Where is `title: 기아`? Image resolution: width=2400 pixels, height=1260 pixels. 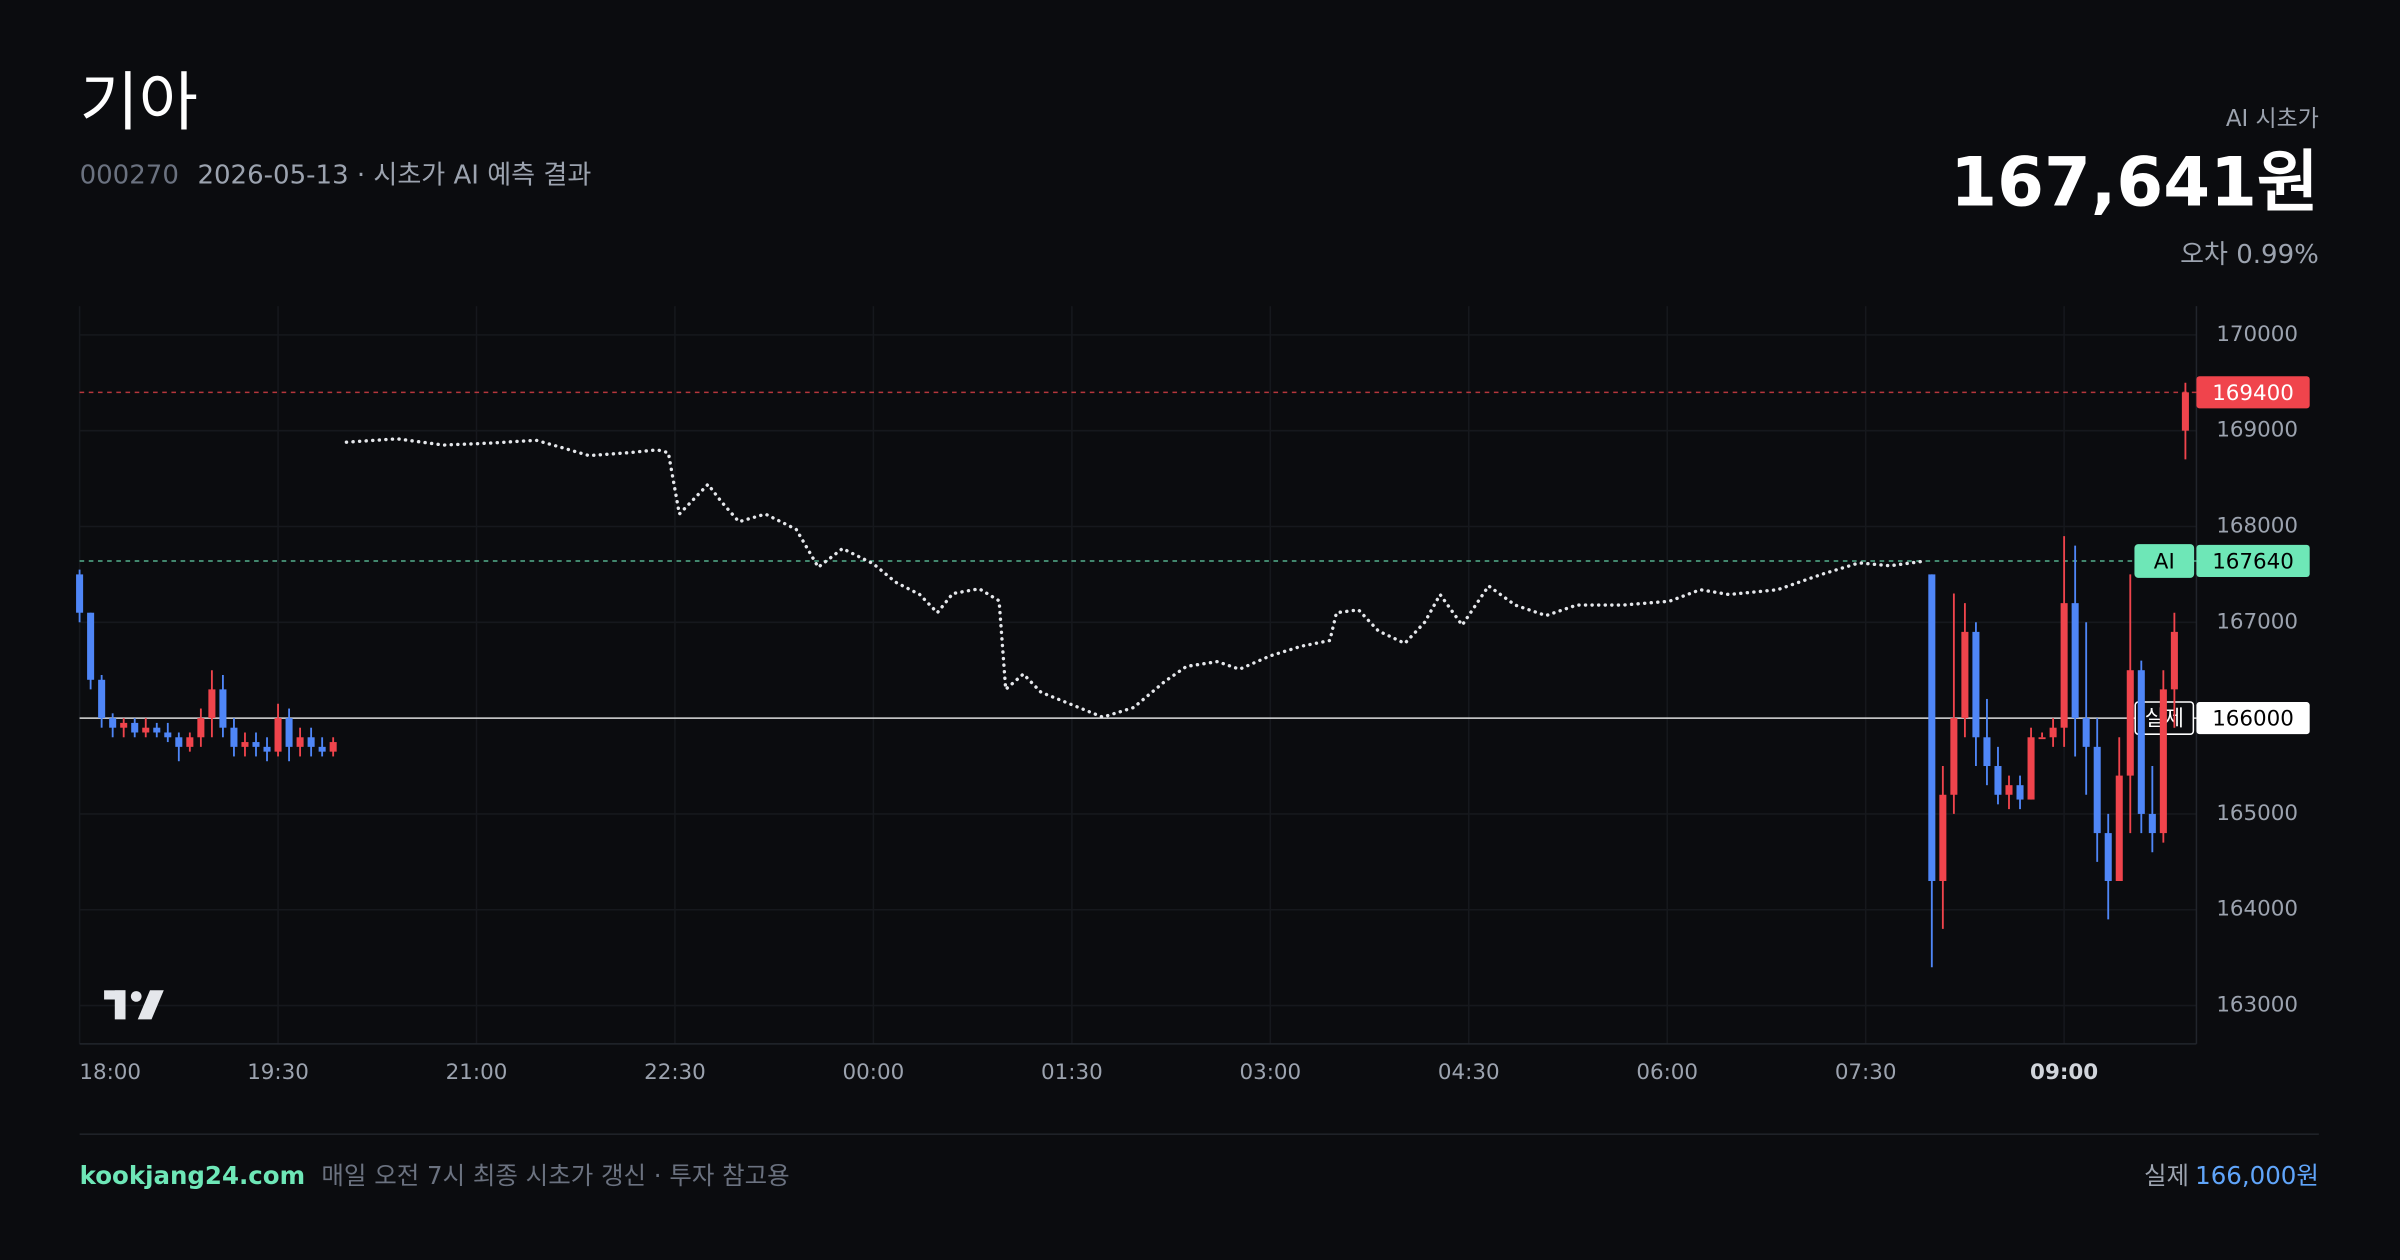
title: 기아 is located at coordinates (139, 103).